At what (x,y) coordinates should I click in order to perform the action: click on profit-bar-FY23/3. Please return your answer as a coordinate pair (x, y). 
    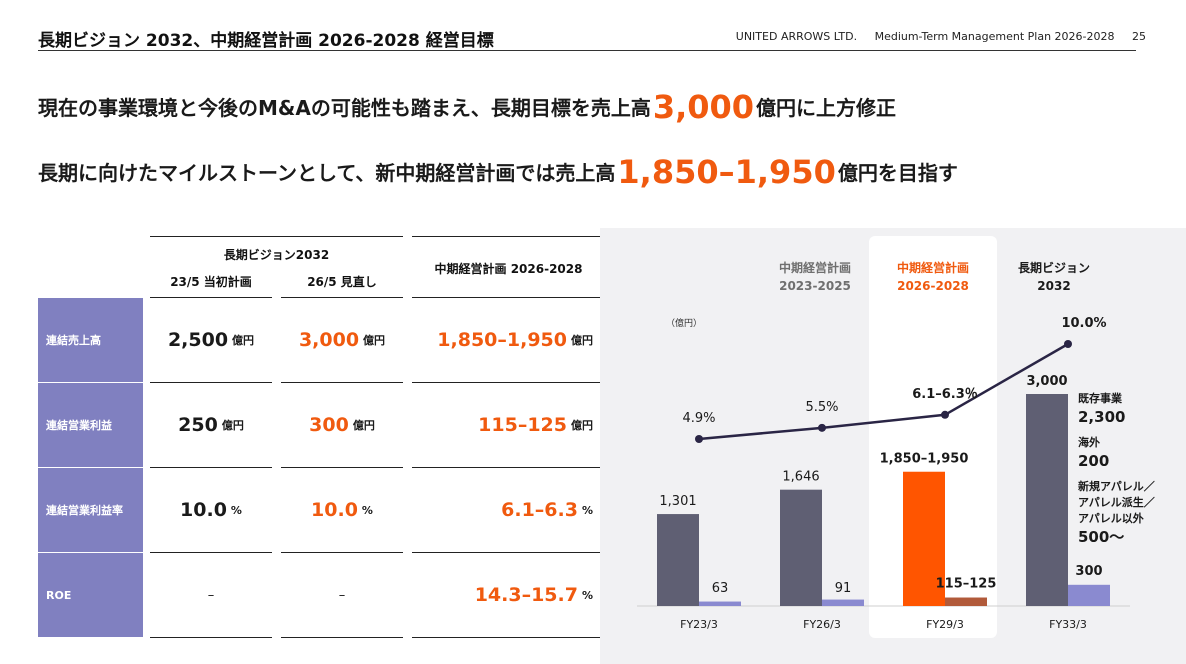
    Looking at the image, I should click on (720, 603).